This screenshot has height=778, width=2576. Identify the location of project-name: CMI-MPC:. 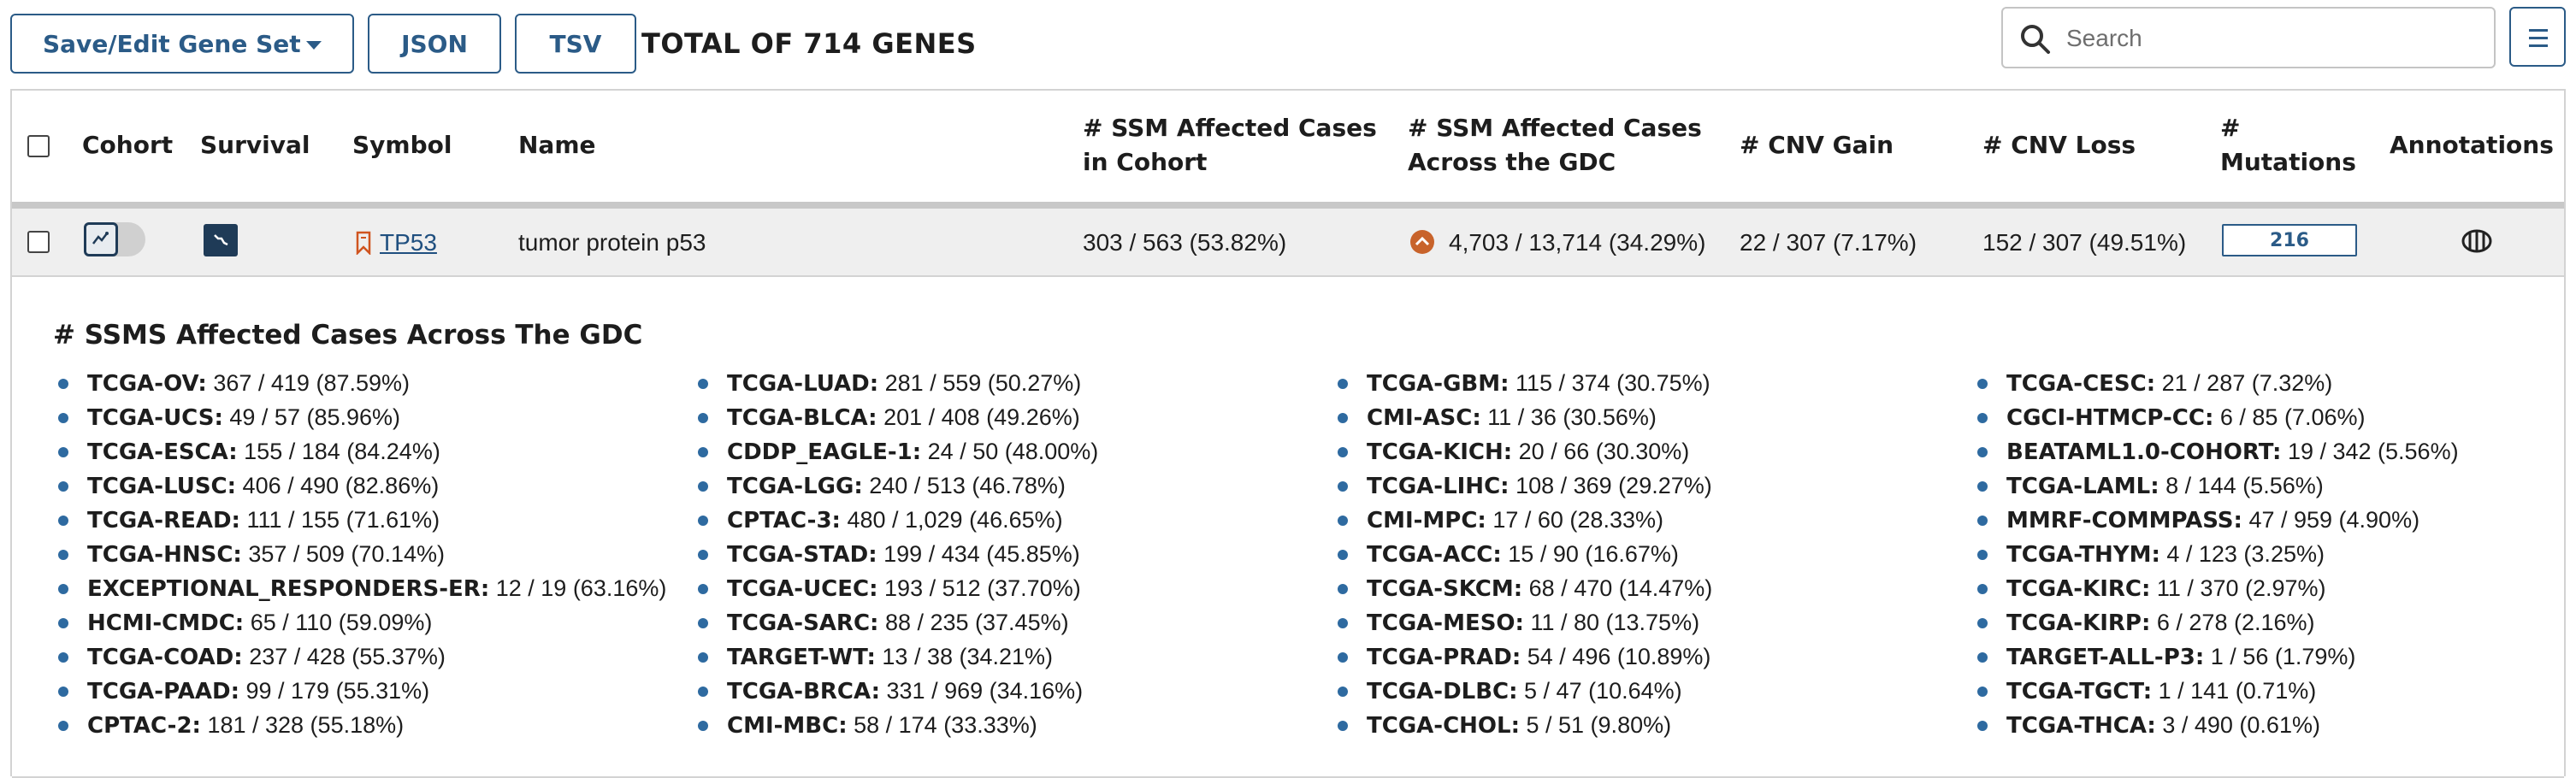
(1426, 520).